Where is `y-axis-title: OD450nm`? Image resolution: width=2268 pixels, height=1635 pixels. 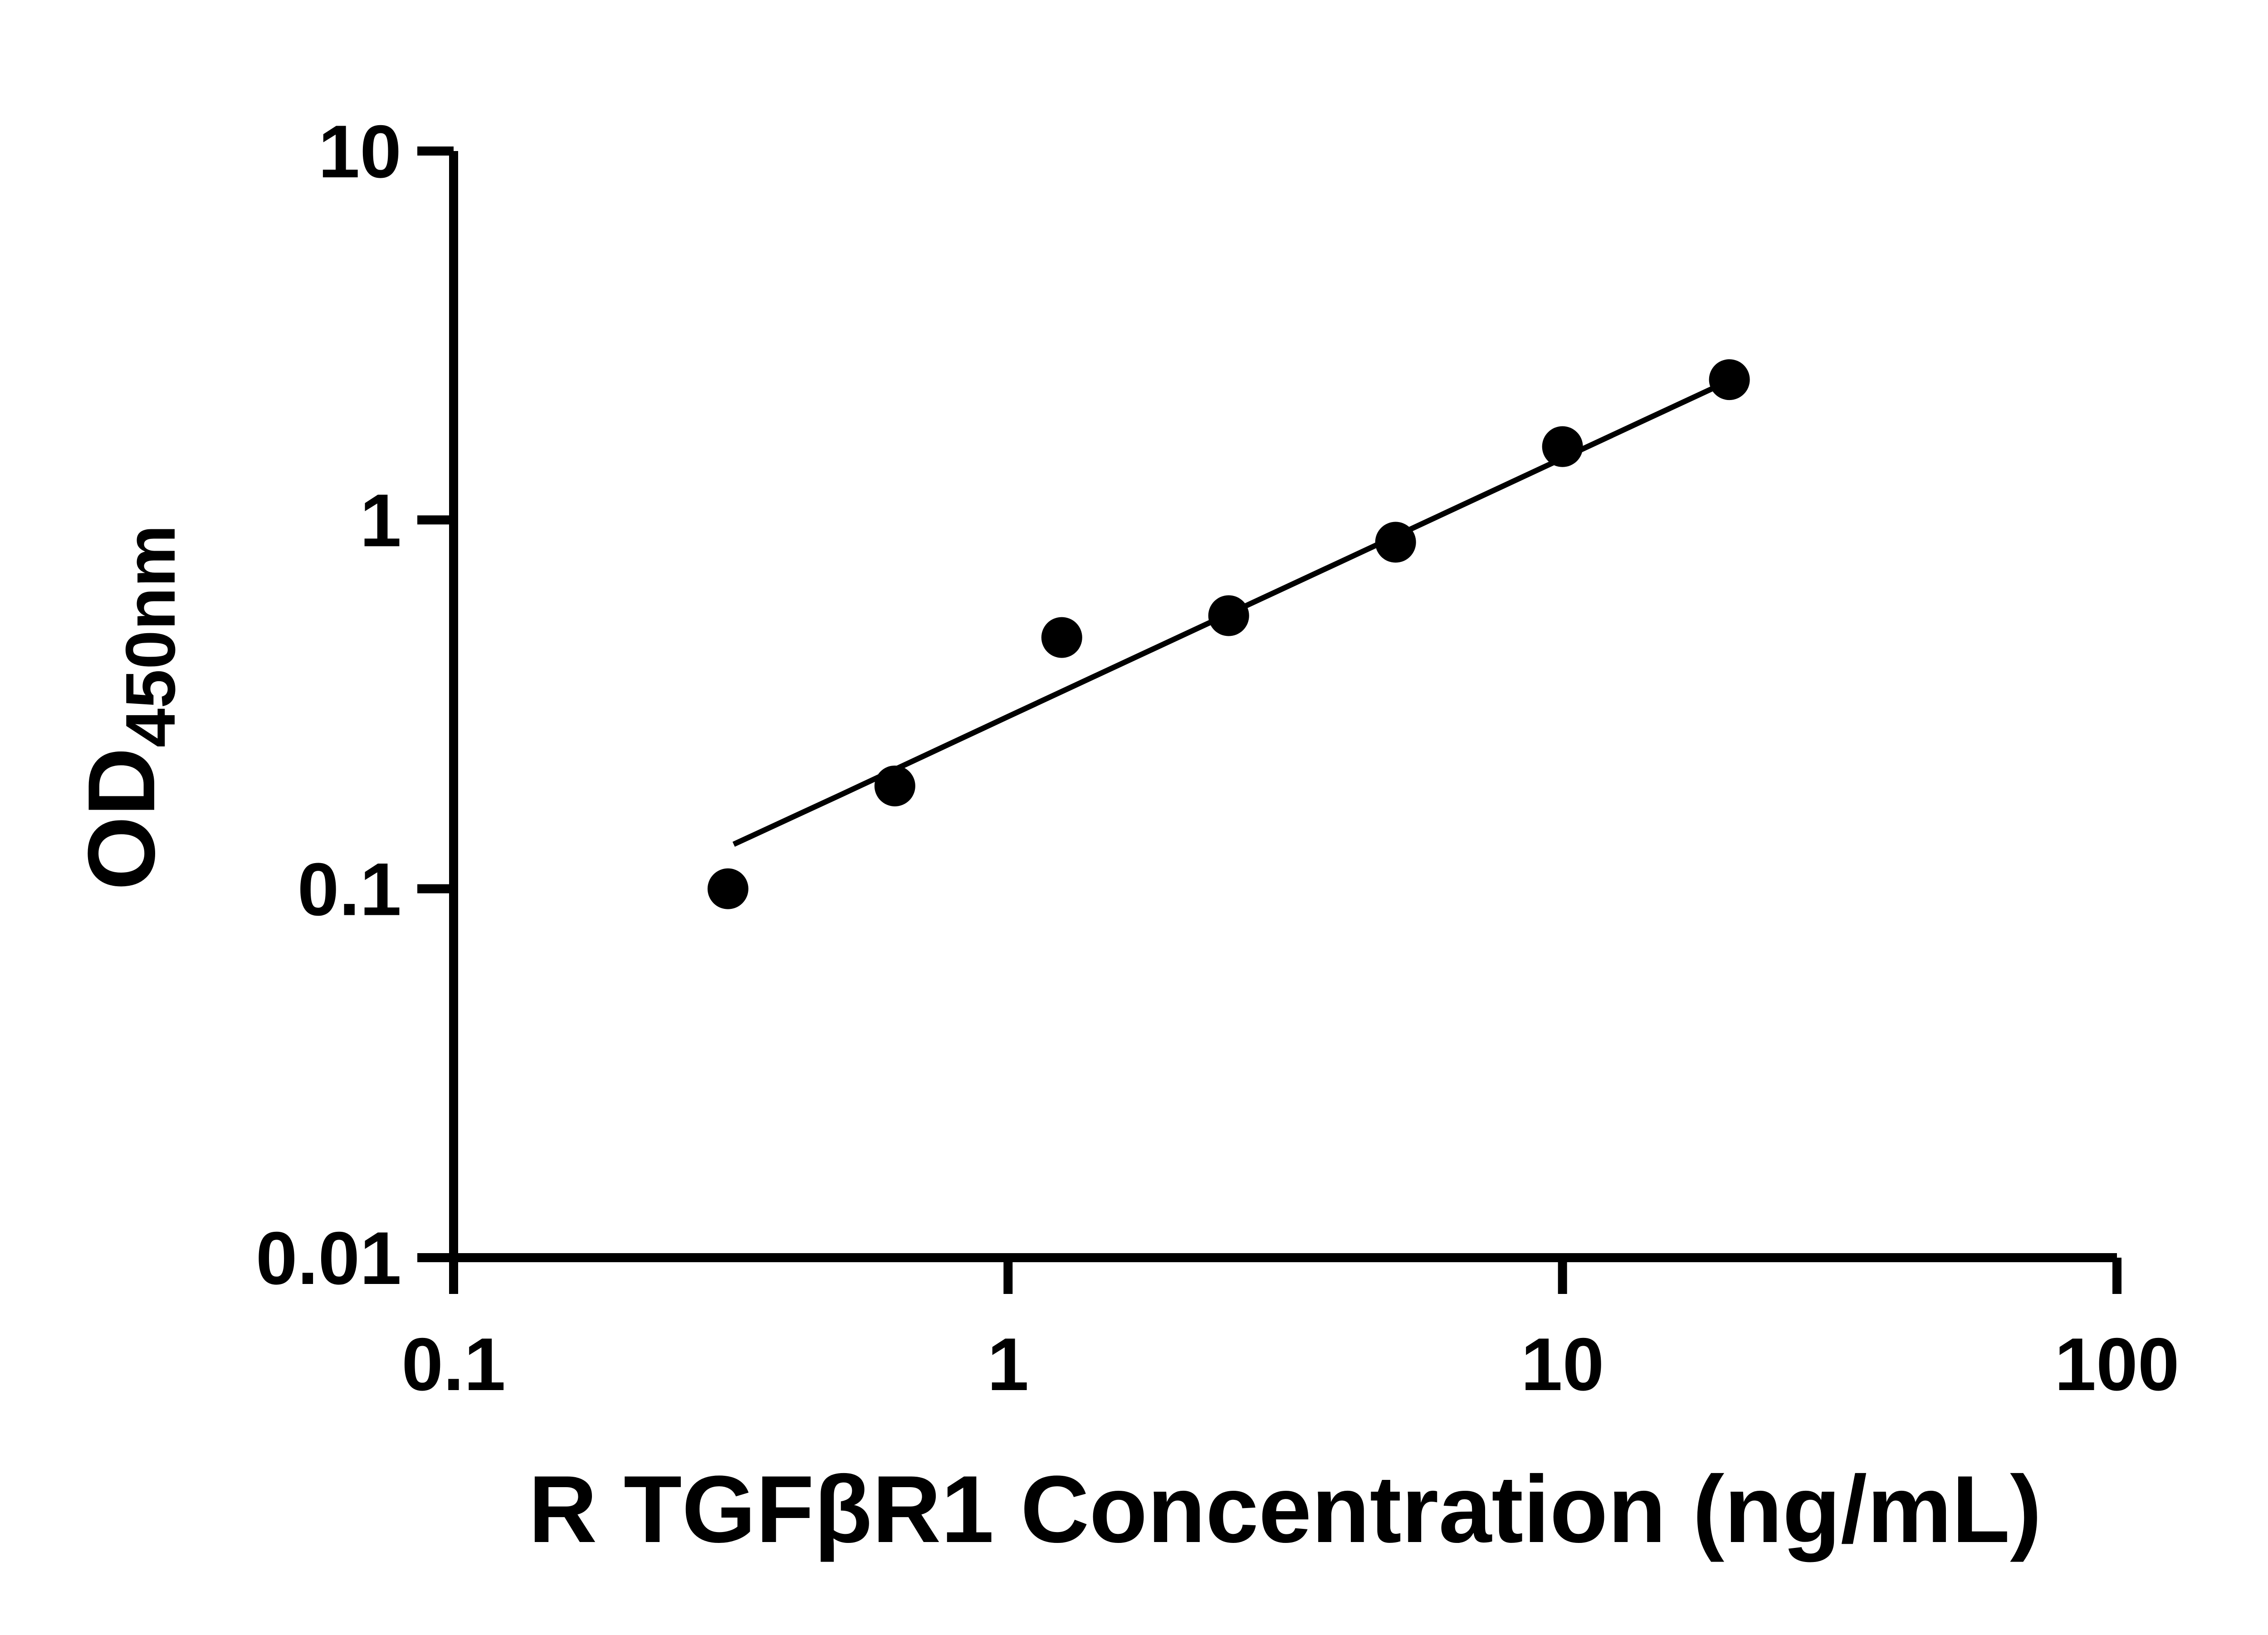
y-axis-title: OD450nm is located at coordinates (129, 708).